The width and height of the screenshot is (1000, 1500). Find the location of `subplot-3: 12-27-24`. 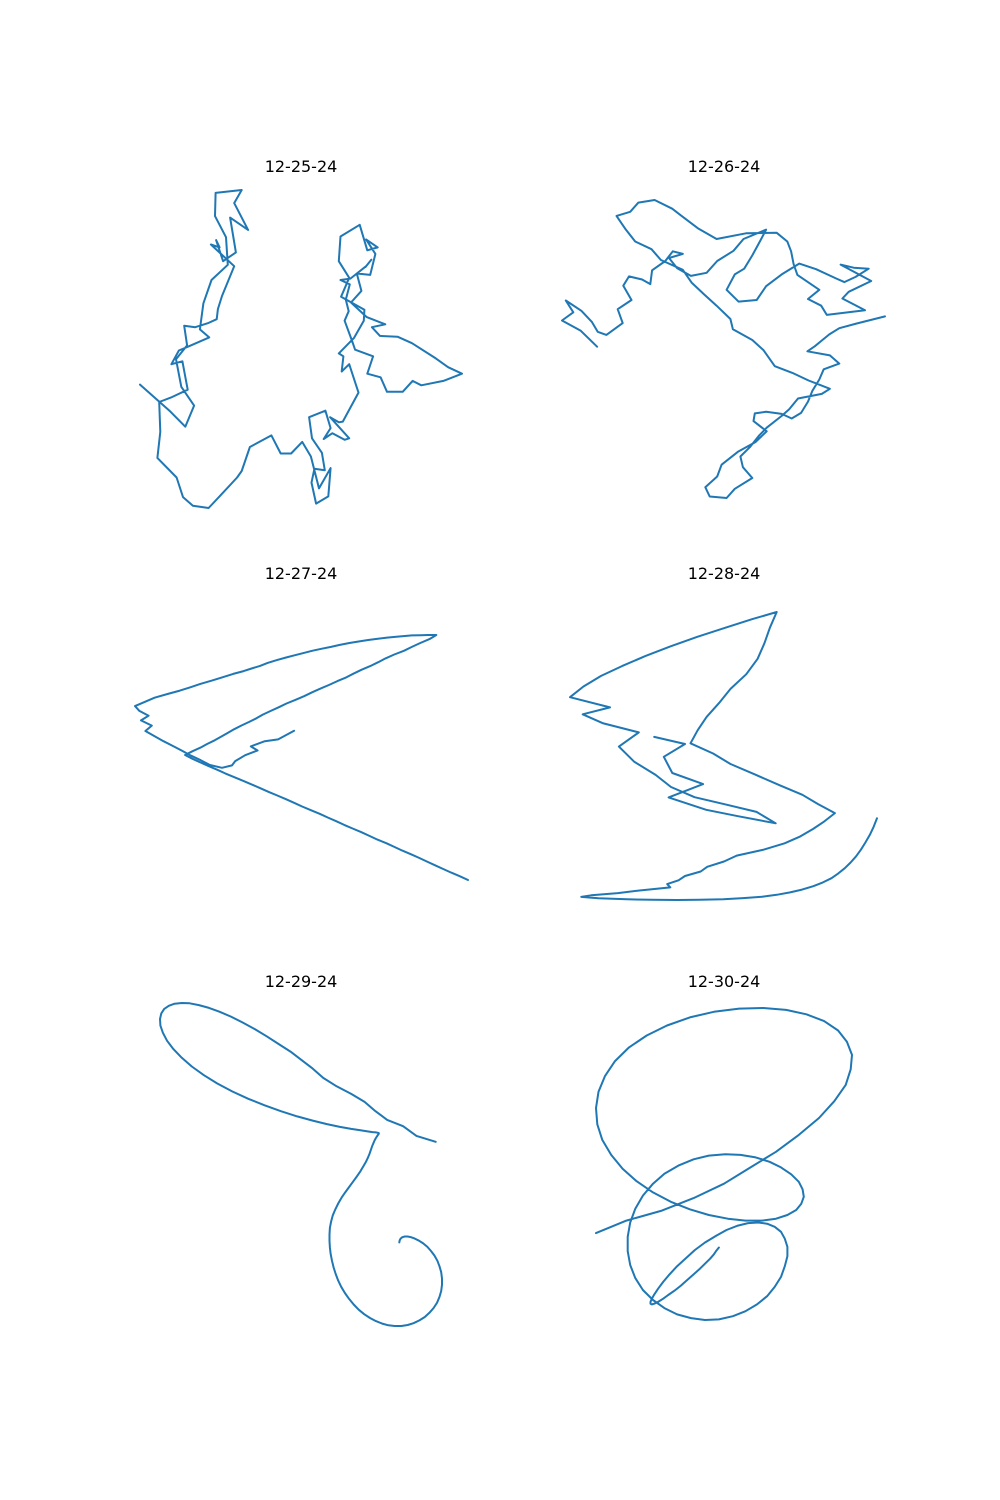

subplot-3: 12-27-24 is located at coordinates (301, 722).